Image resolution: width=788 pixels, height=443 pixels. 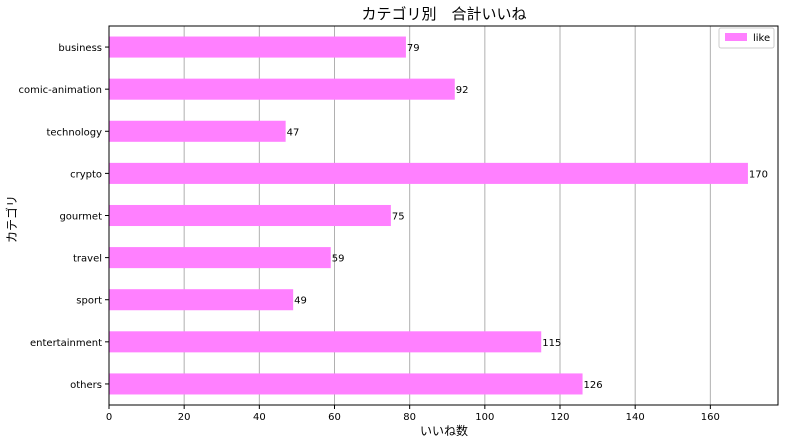 What do you see at coordinates (66, 343) in the screenshot?
I see `y-tick-label: entertainment` at bounding box center [66, 343].